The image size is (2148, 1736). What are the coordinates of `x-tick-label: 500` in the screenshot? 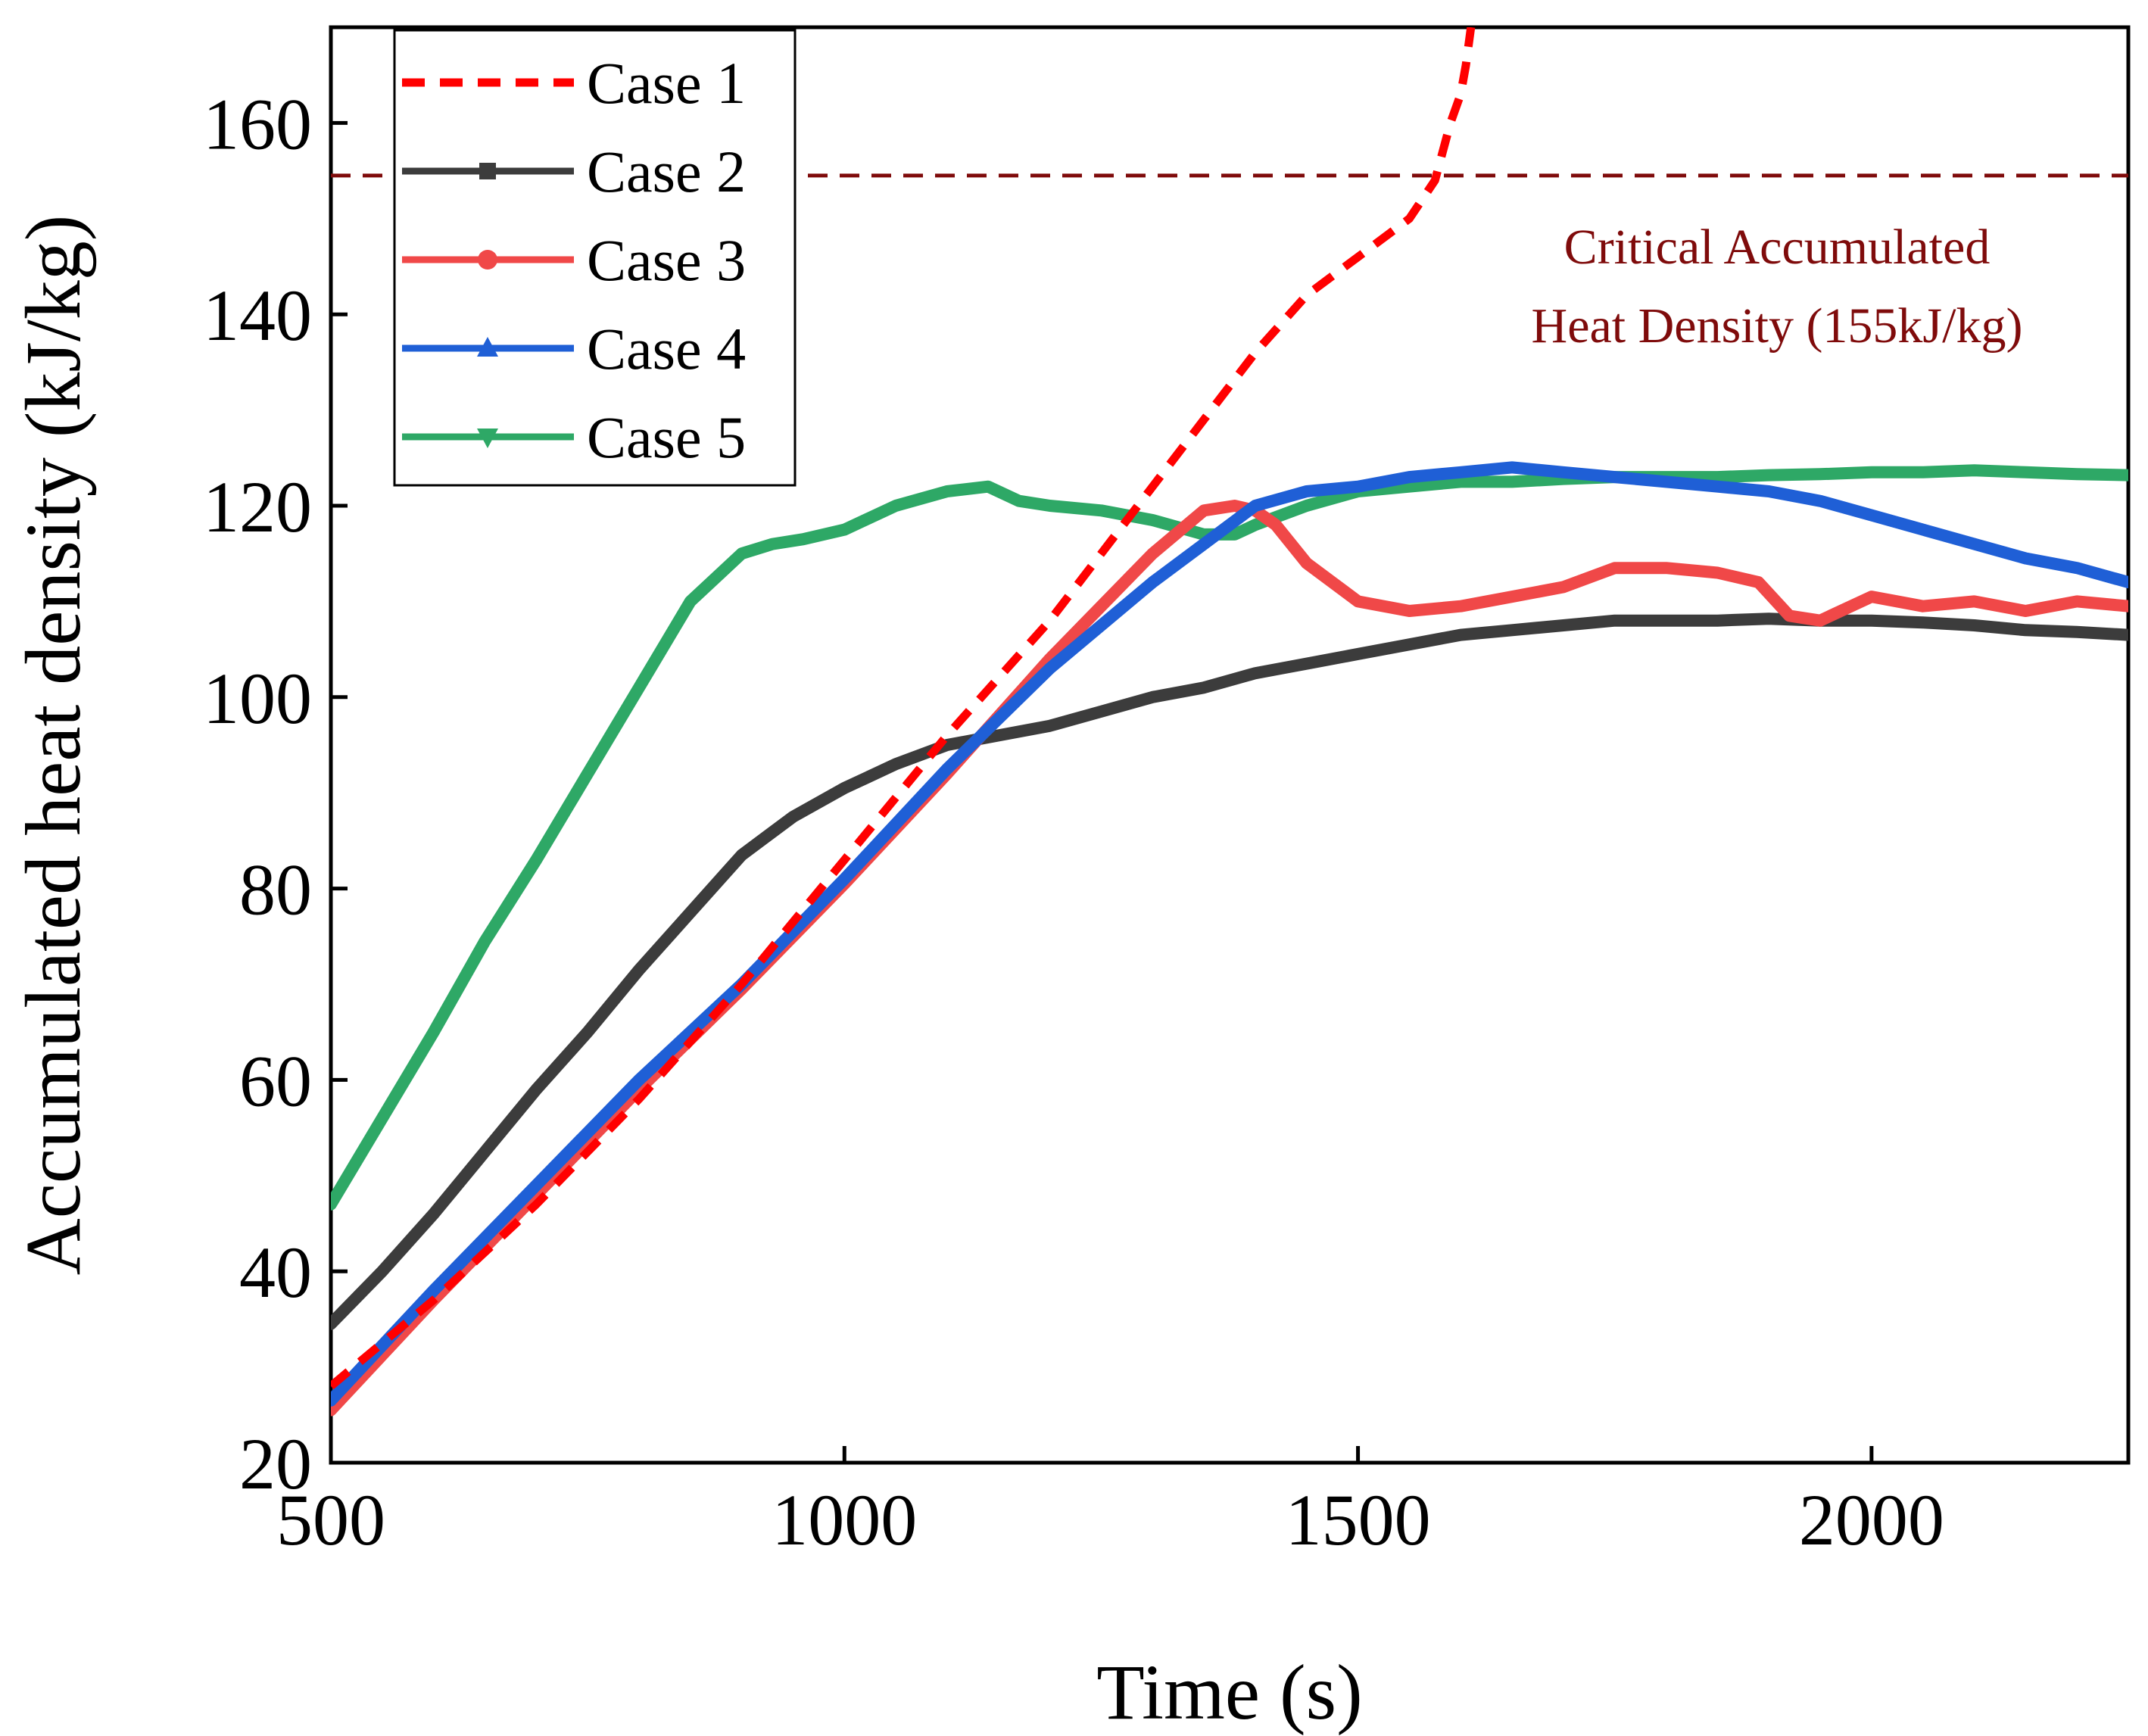 It's located at (330, 1519).